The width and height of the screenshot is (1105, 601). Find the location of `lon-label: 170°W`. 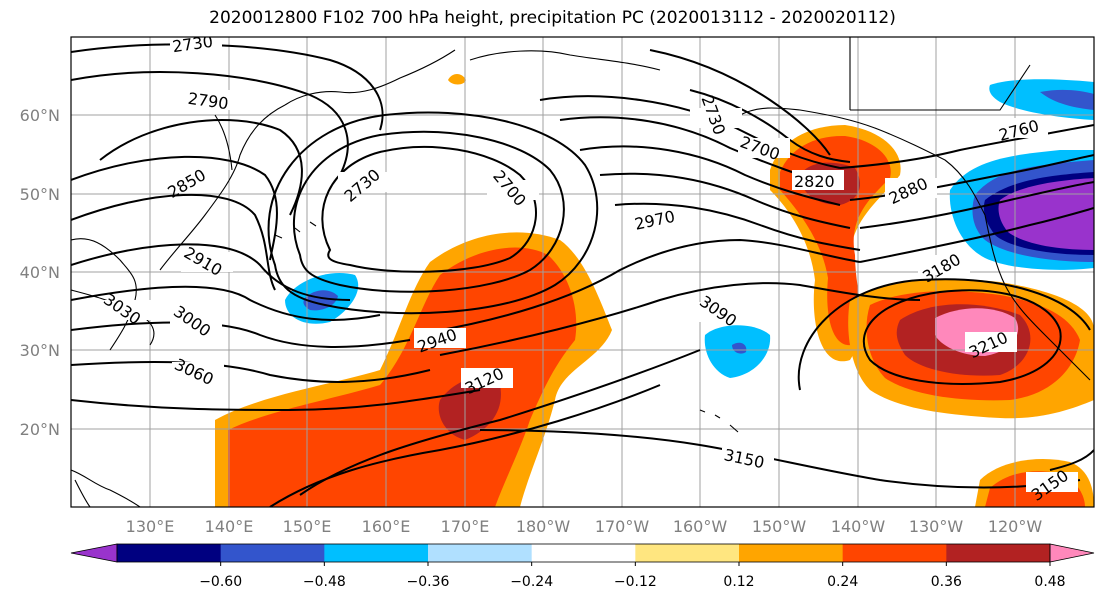

lon-label: 170°W is located at coordinates (622, 526).